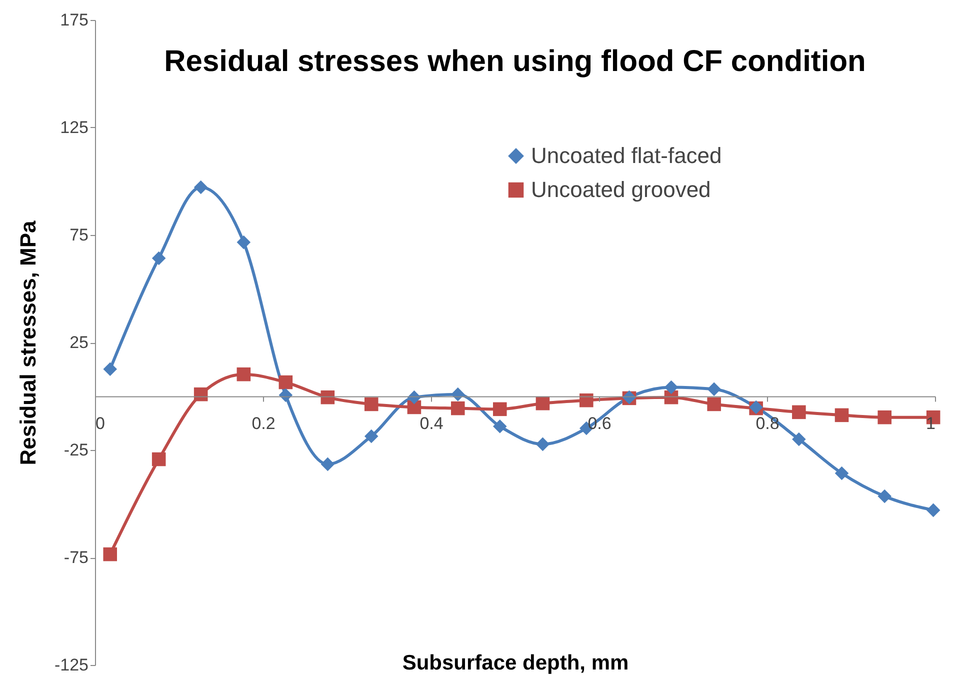 The width and height of the screenshot is (954, 687). I want to click on y-axis-title: Residual stresses, MPa, so click(27, 343).